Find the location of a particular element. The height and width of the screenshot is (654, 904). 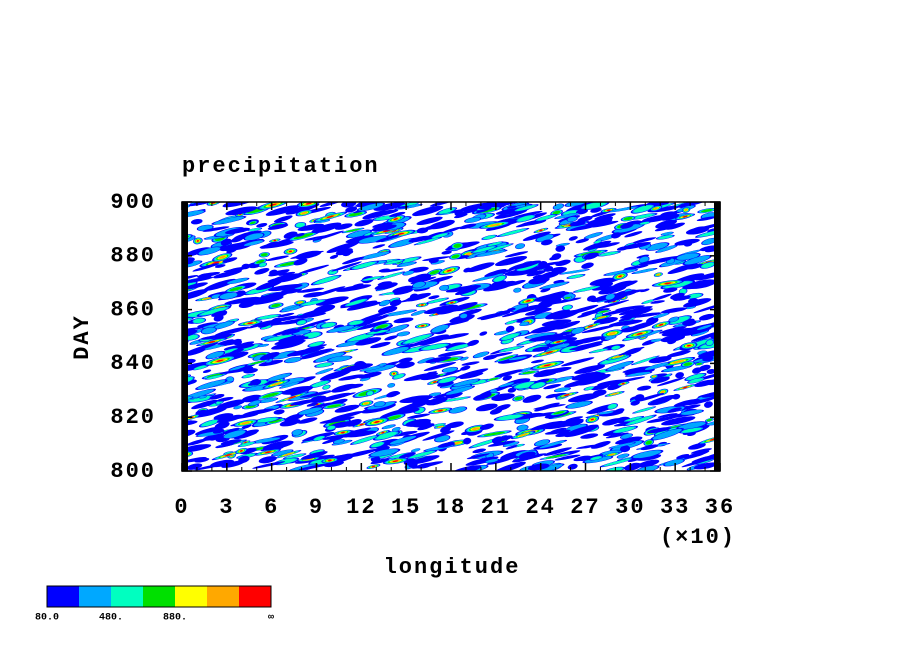

x-tick-label: 0 is located at coordinates (181, 507).